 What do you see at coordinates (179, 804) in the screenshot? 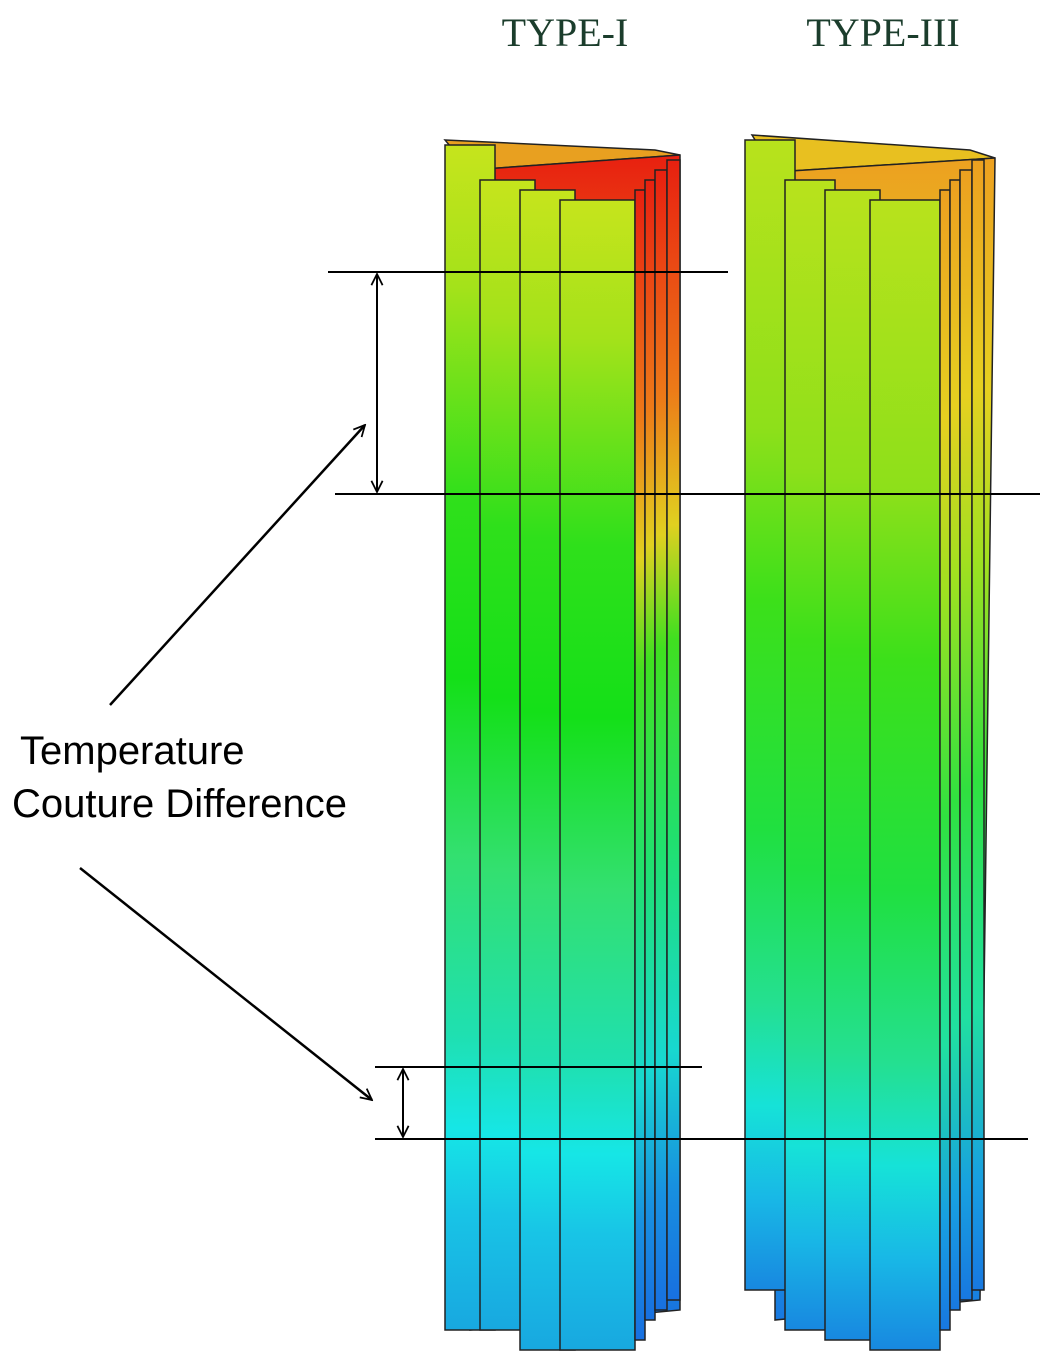
I see `annotation-line: Couture Difference` at bounding box center [179, 804].